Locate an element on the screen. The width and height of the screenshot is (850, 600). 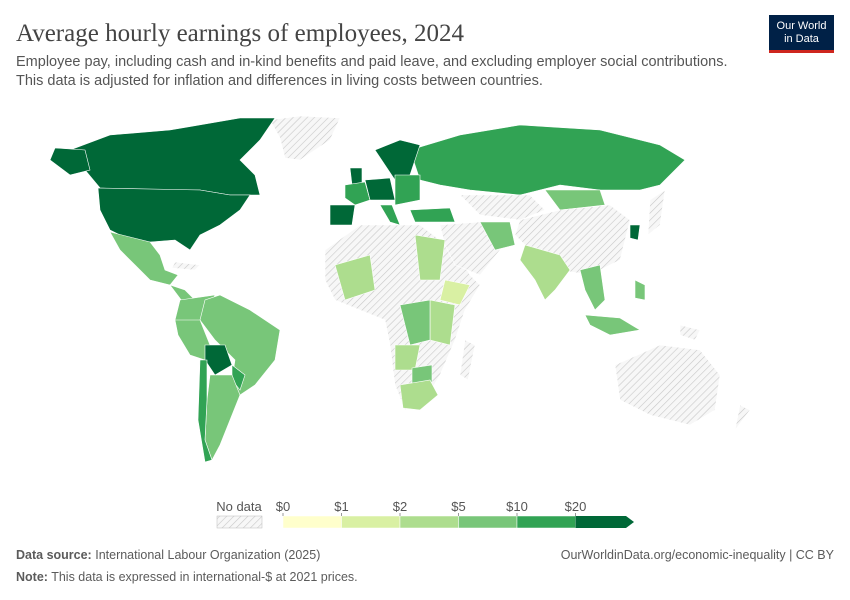
logo-text: Our World is located at coordinates (802, 26).